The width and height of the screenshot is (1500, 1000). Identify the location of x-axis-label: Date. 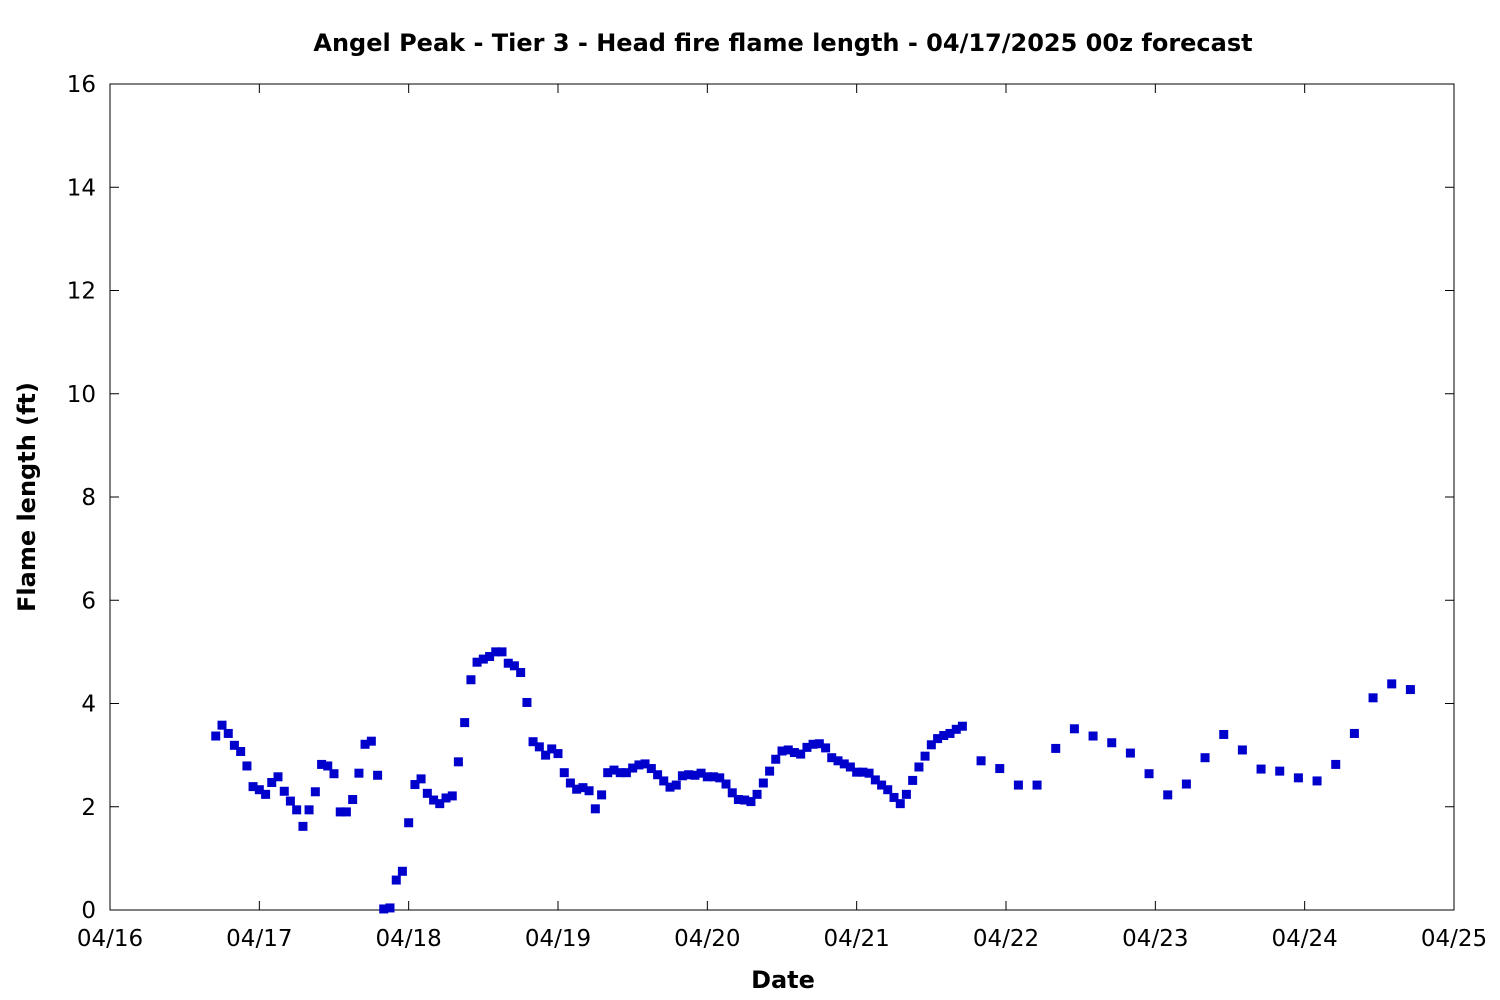
(783, 980).